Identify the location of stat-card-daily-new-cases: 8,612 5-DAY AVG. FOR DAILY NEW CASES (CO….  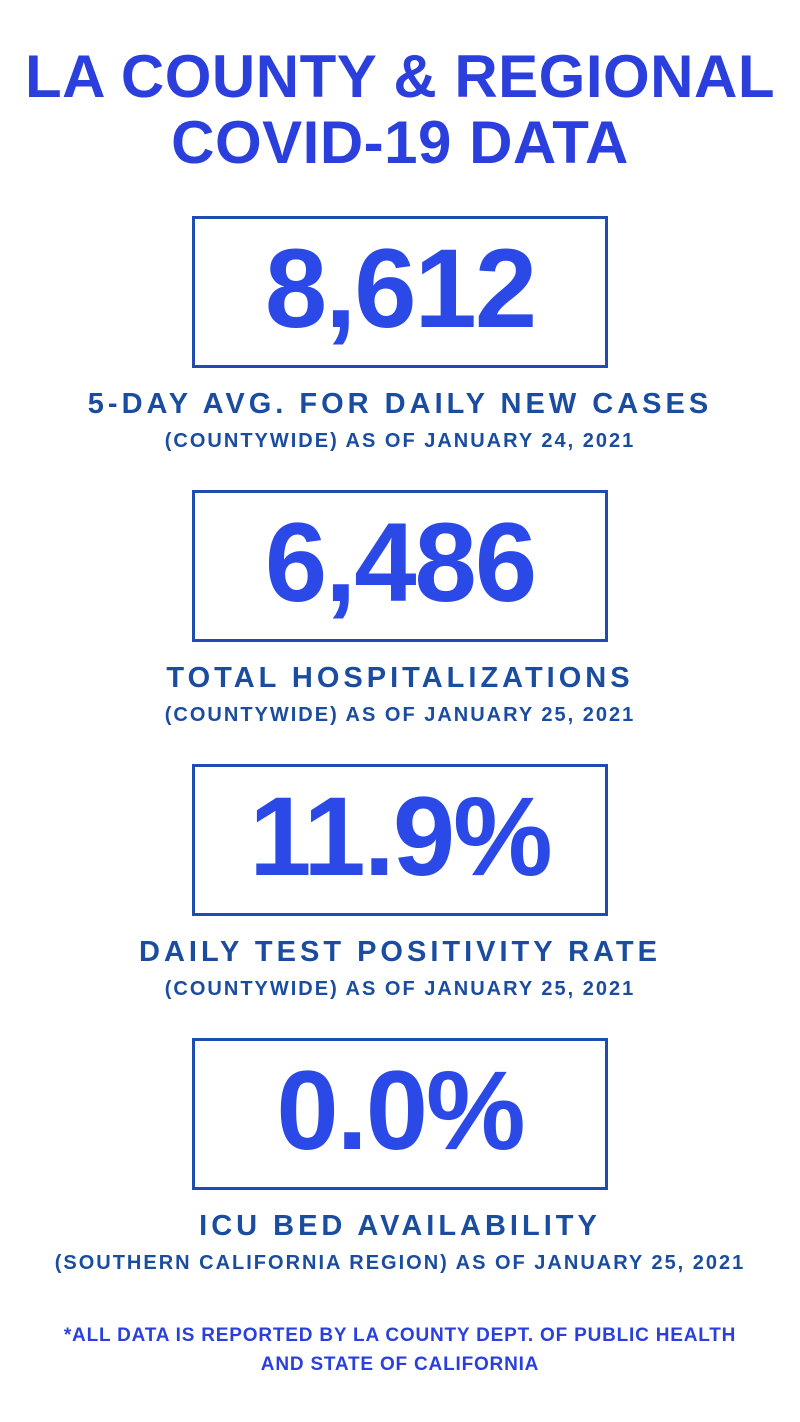
(400, 334).